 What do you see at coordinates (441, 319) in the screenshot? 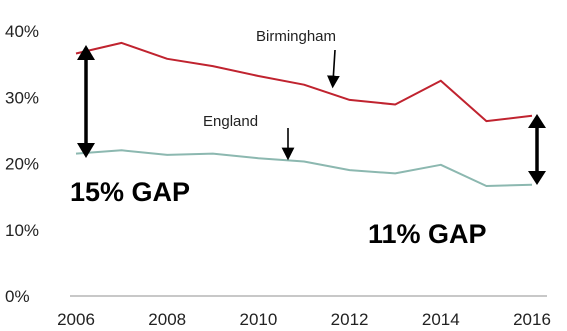
I see `x-tick-label: 2014` at bounding box center [441, 319].